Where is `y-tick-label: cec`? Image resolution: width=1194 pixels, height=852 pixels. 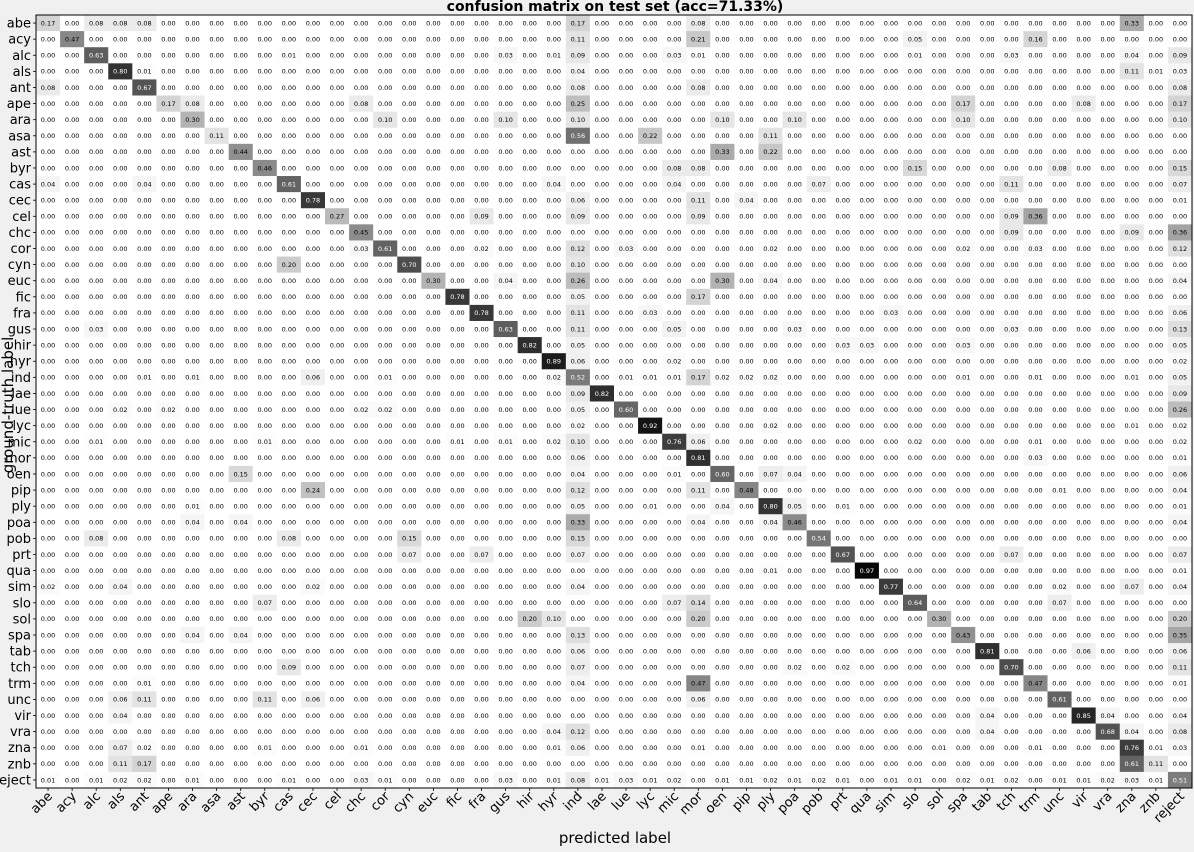 y-tick-label: cec is located at coordinates (20, 201).